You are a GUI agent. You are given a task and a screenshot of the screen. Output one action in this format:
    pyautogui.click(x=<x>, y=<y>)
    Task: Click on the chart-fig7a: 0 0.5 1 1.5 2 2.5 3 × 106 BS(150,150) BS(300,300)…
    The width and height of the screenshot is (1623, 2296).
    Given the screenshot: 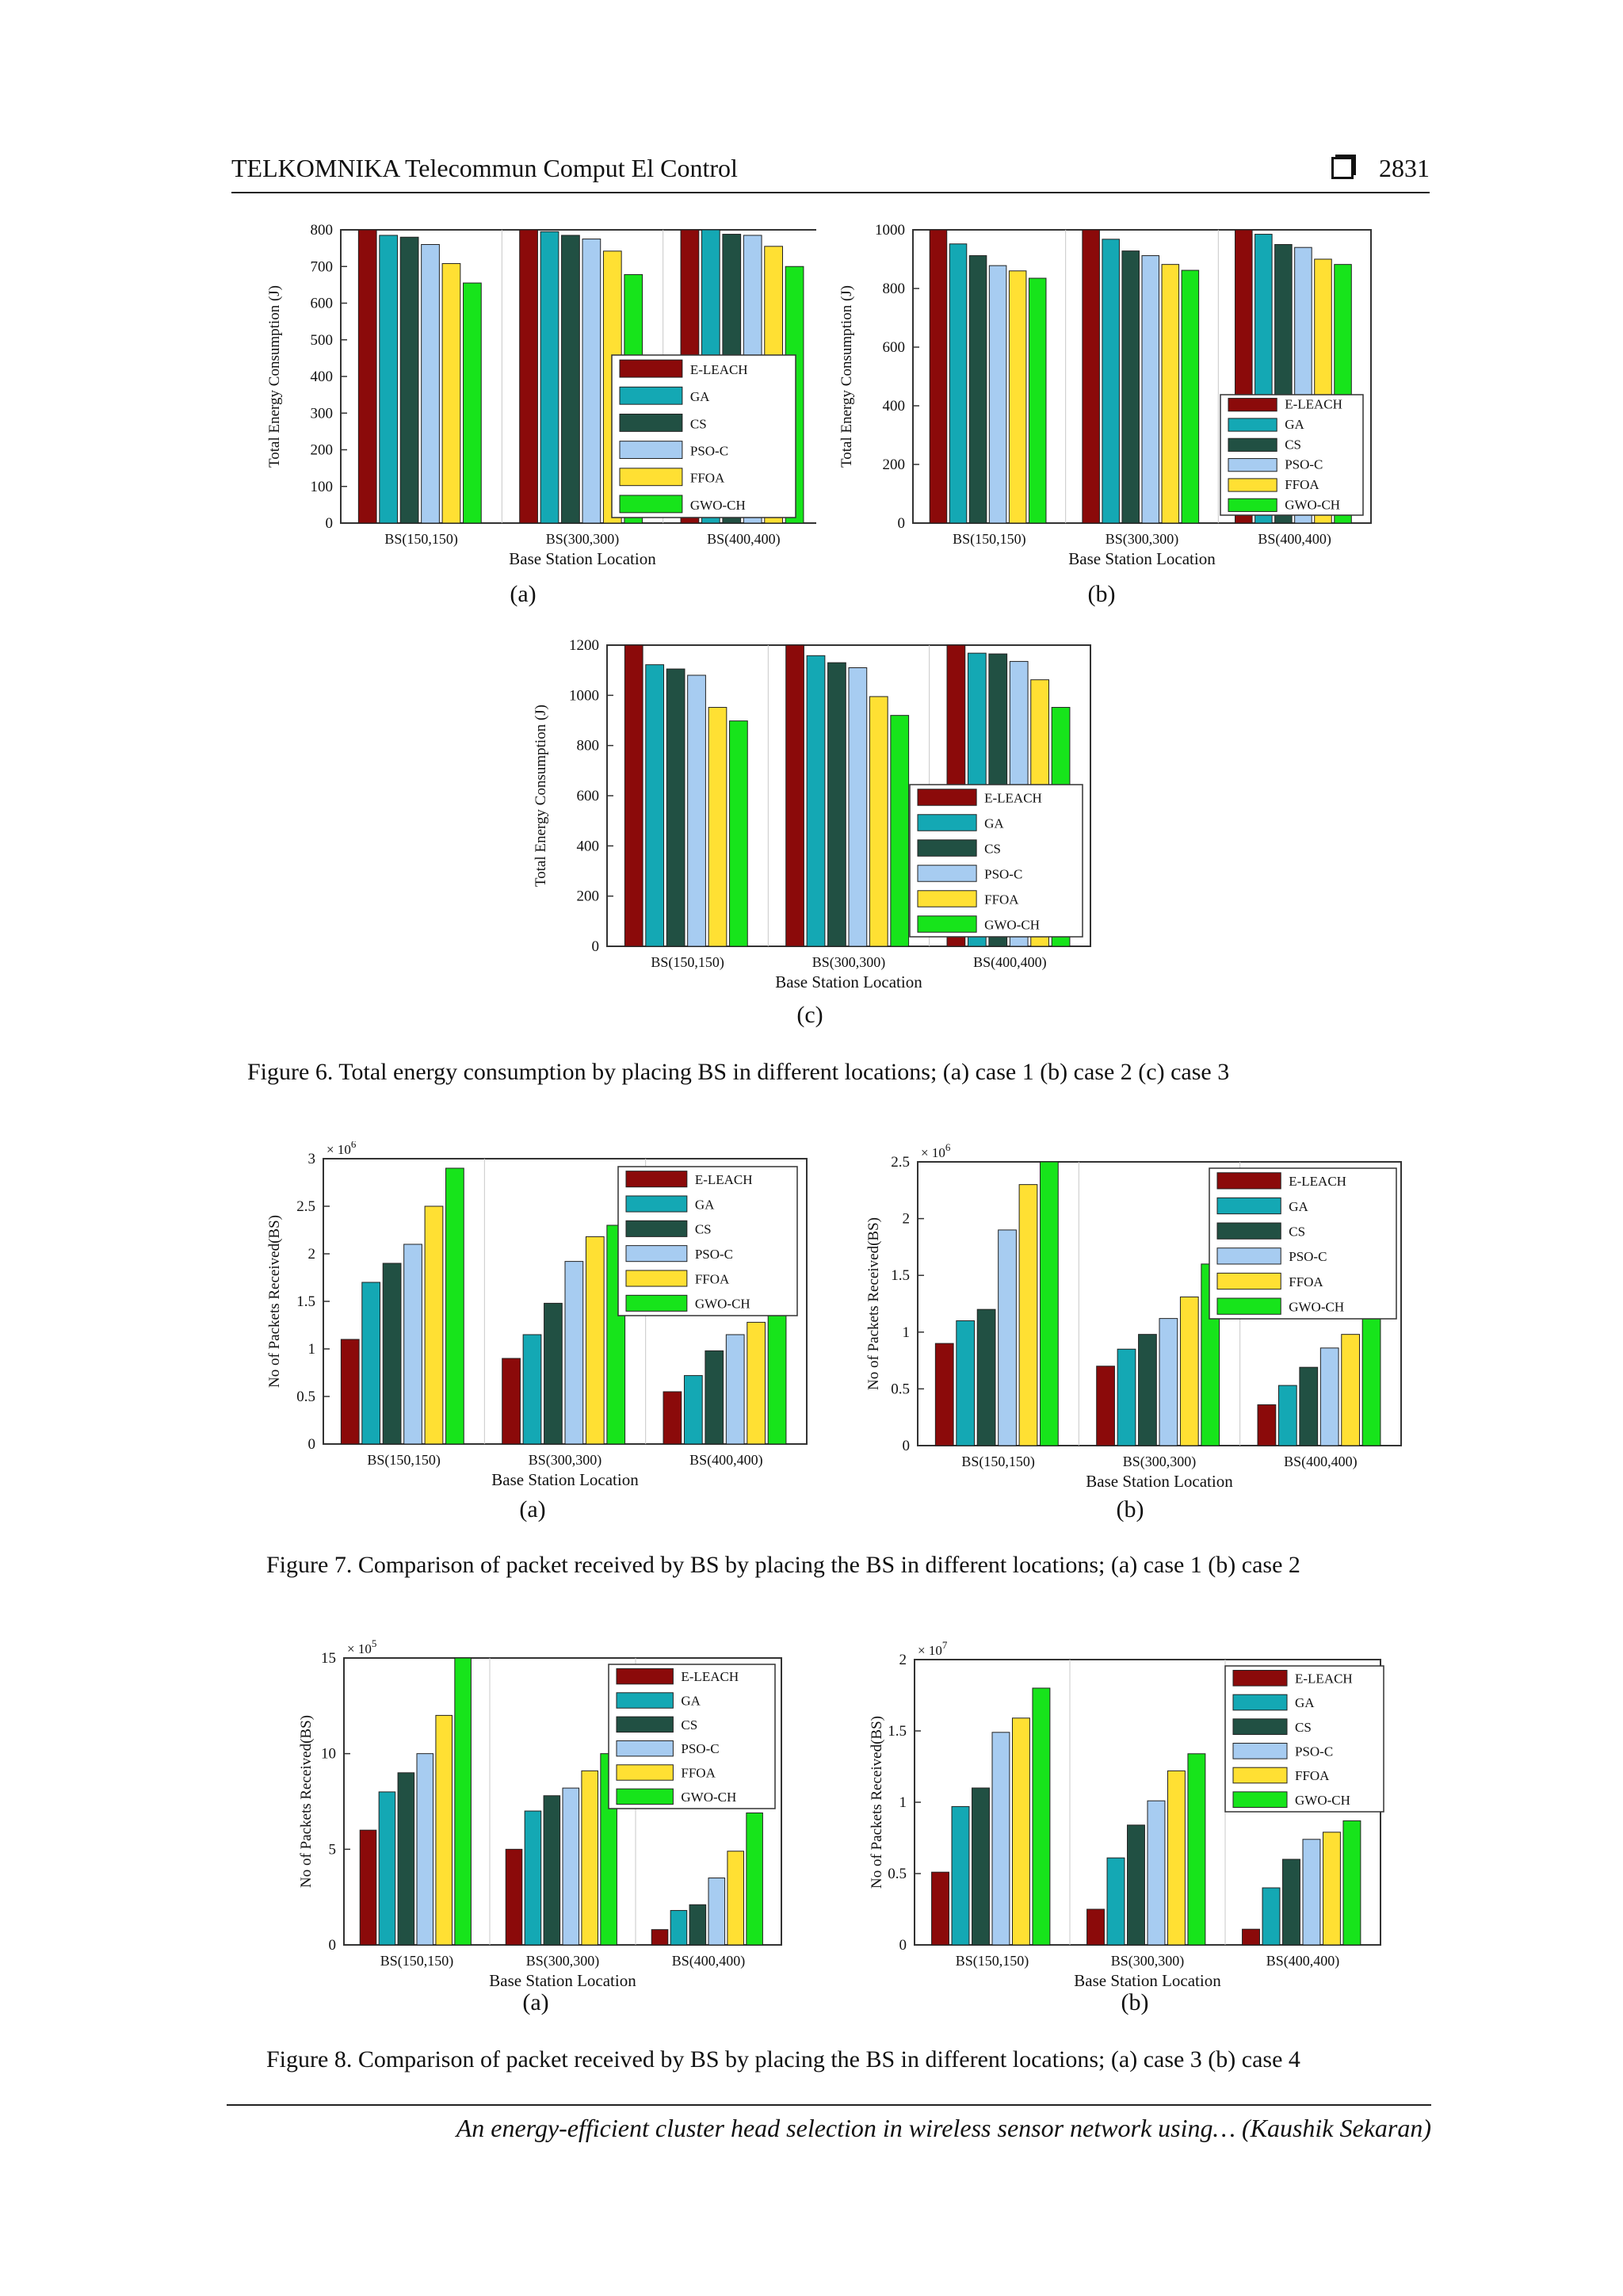 What is the action you would take?
    pyautogui.click(x=537, y=1315)
    